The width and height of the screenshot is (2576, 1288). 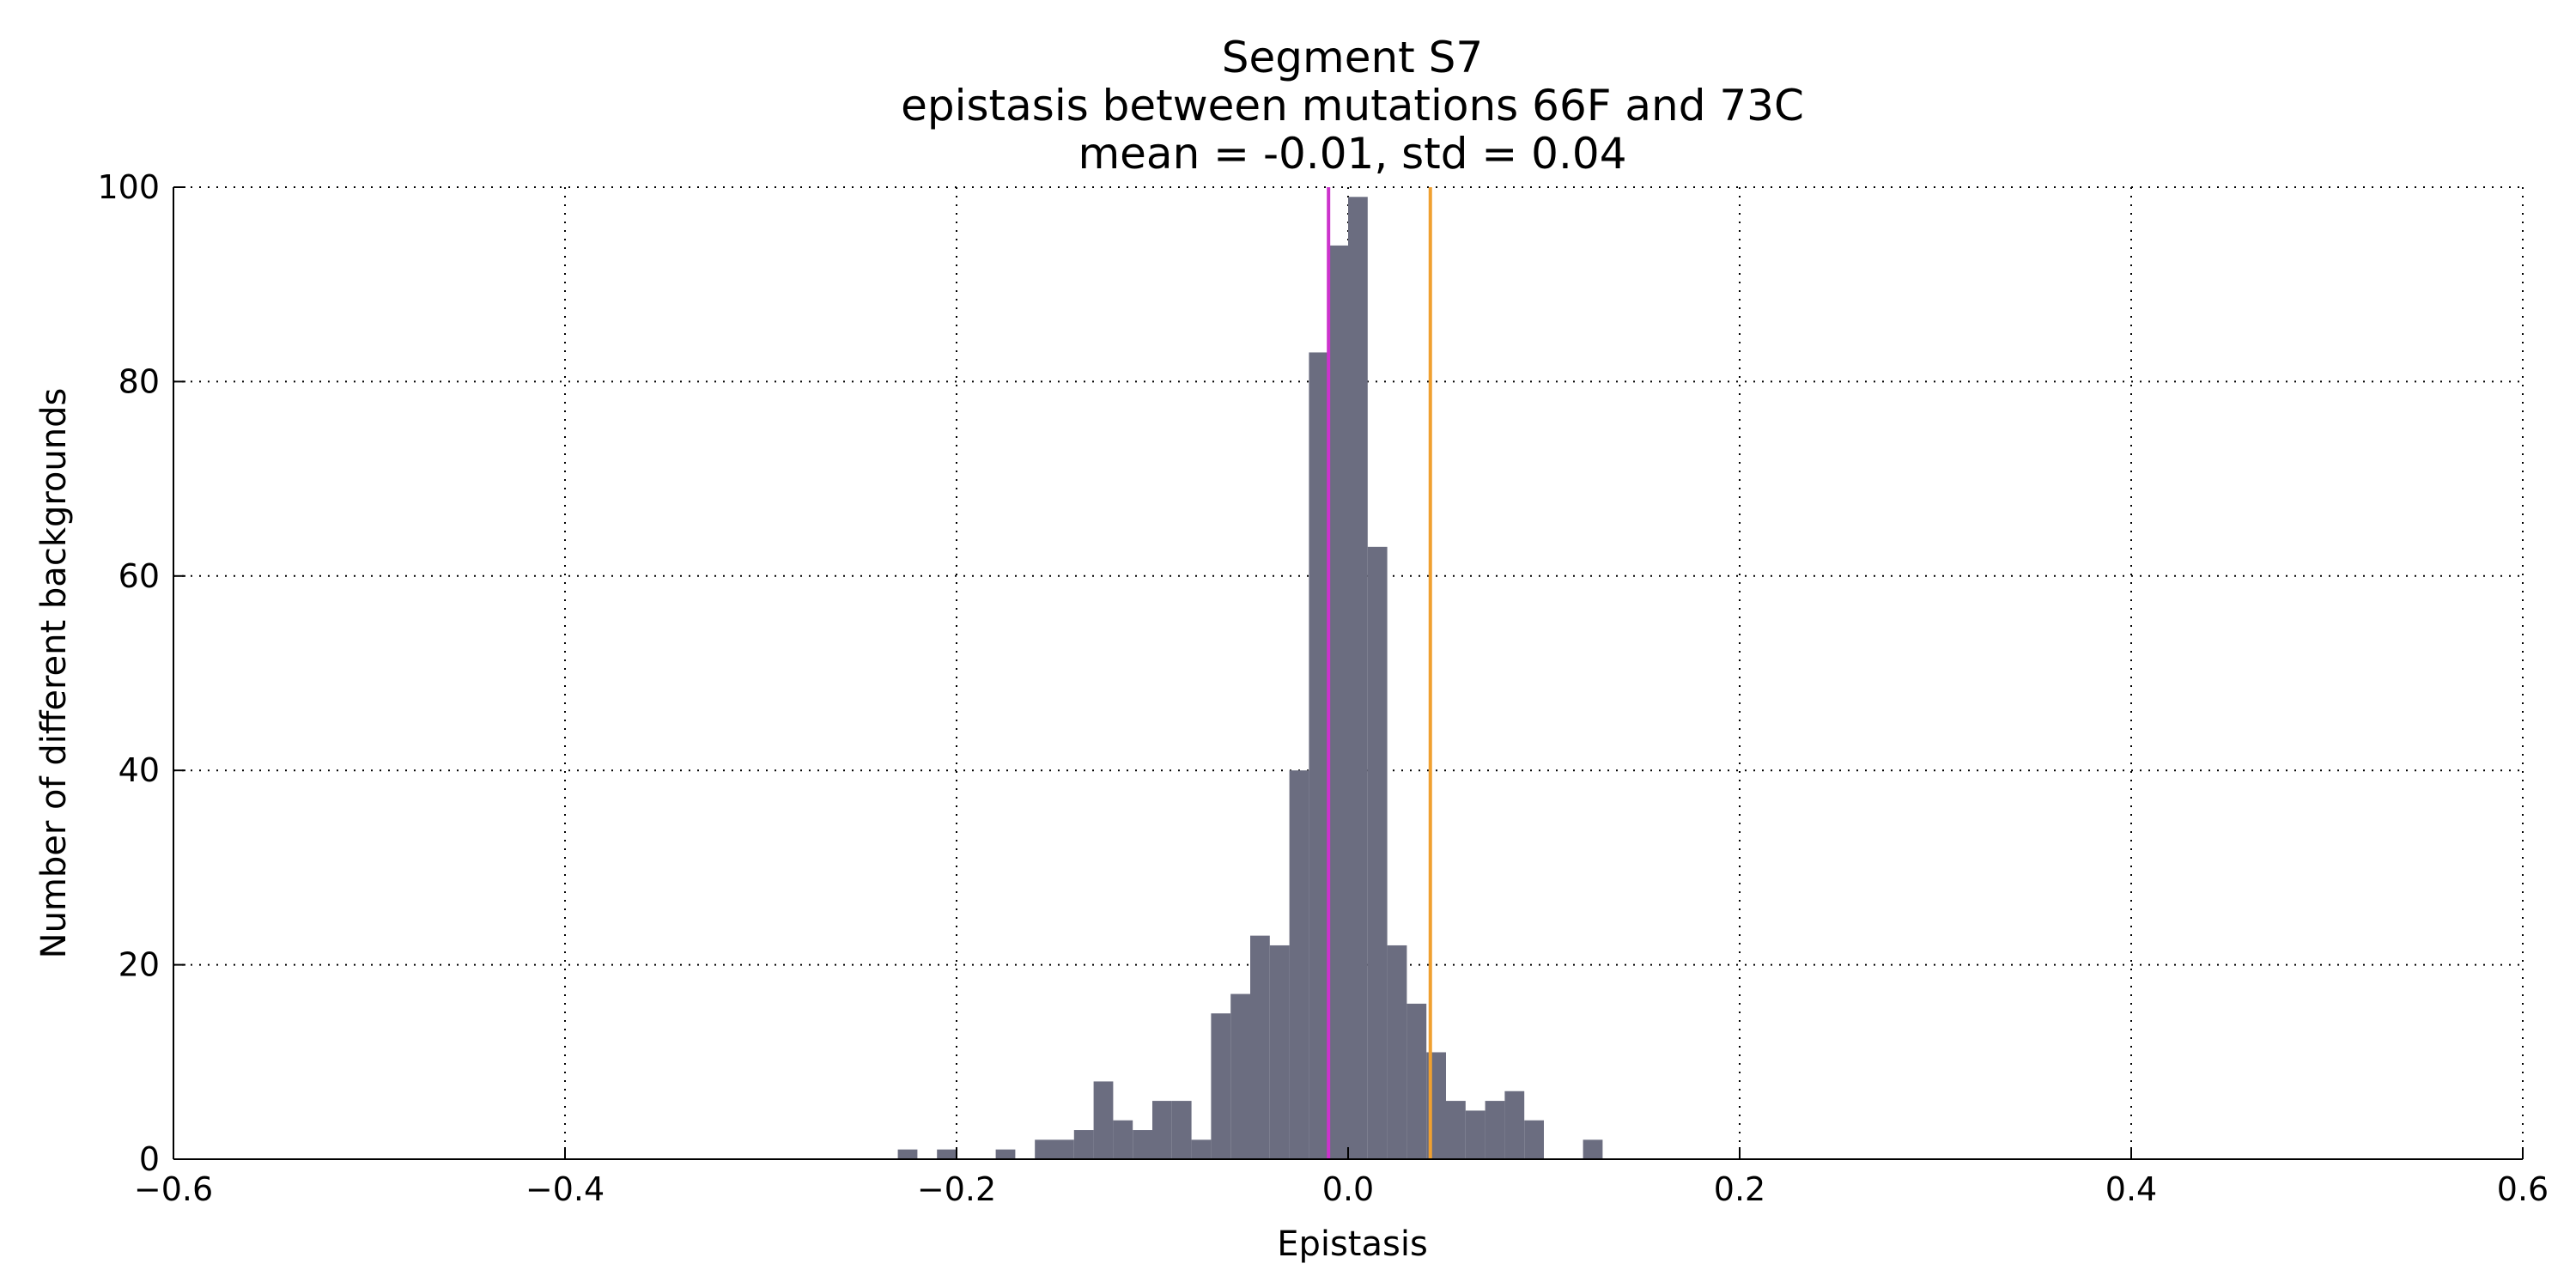 What do you see at coordinates (149, 1159) in the screenshot?
I see `y-tick-label: 0` at bounding box center [149, 1159].